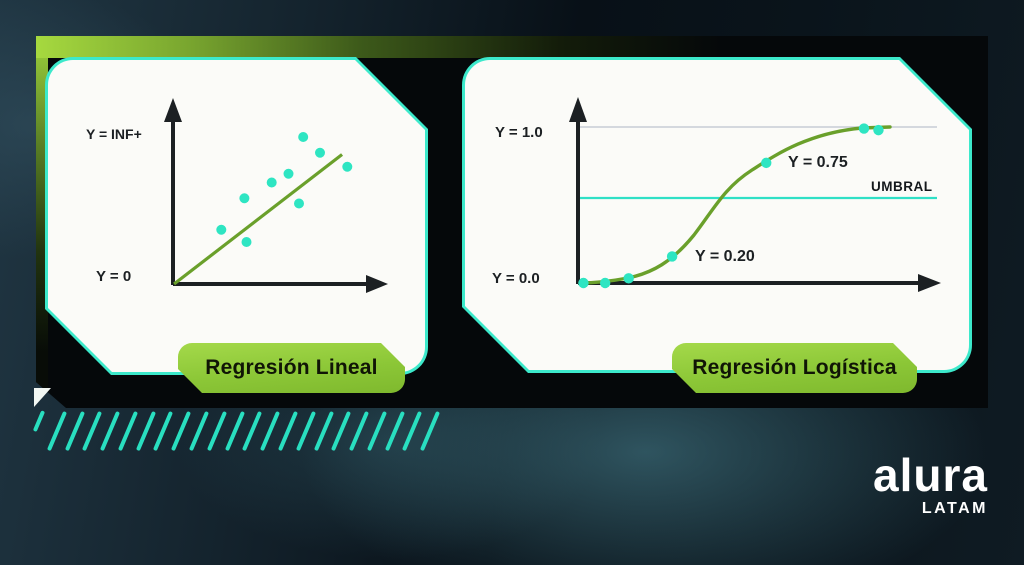  What do you see at coordinates (244, 431) in the screenshot?
I see `diagonal-stripes-decoration` at bounding box center [244, 431].